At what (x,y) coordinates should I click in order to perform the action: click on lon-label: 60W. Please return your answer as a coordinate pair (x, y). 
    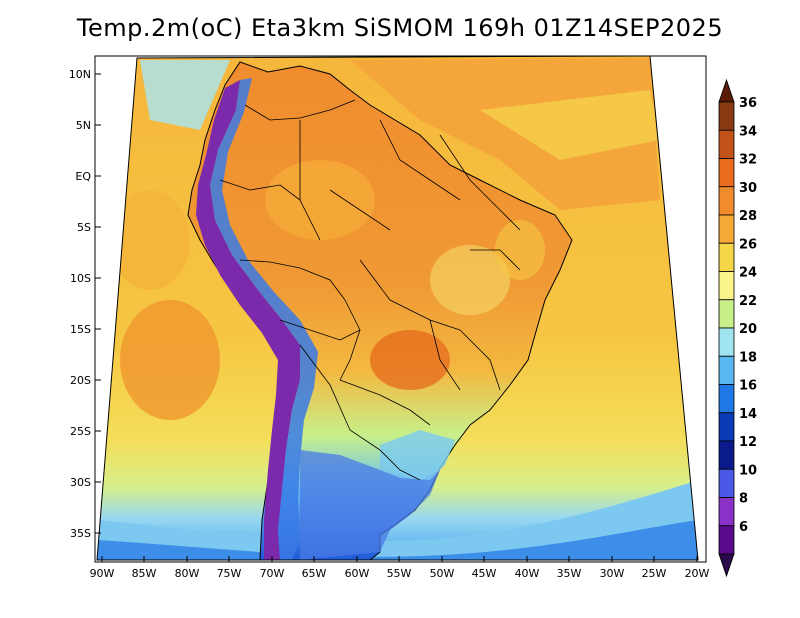
    Looking at the image, I should click on (357, 573).